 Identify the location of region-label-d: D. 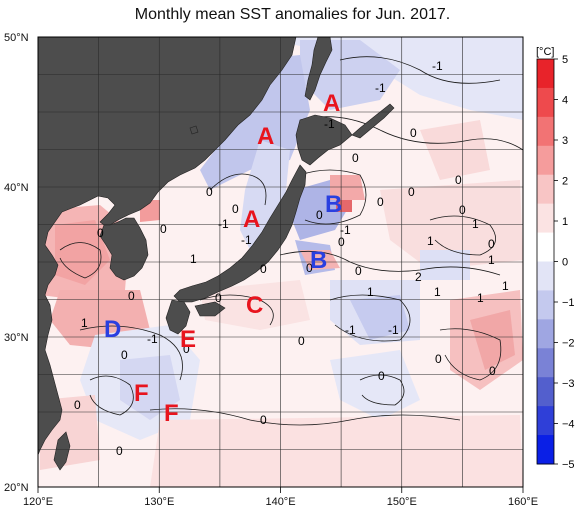
(112, 329).